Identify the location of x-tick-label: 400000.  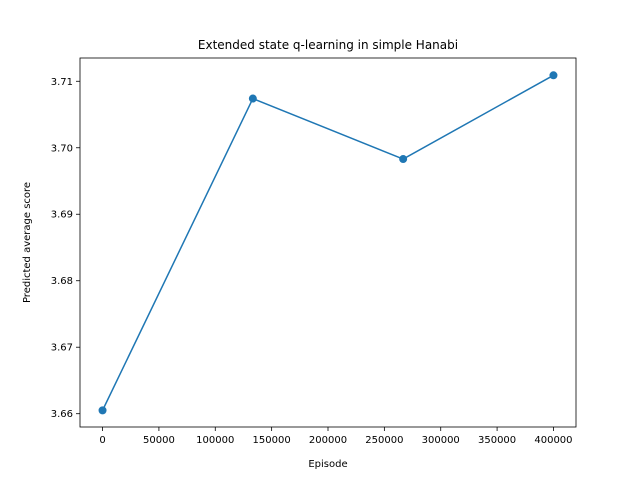
(553, 440).